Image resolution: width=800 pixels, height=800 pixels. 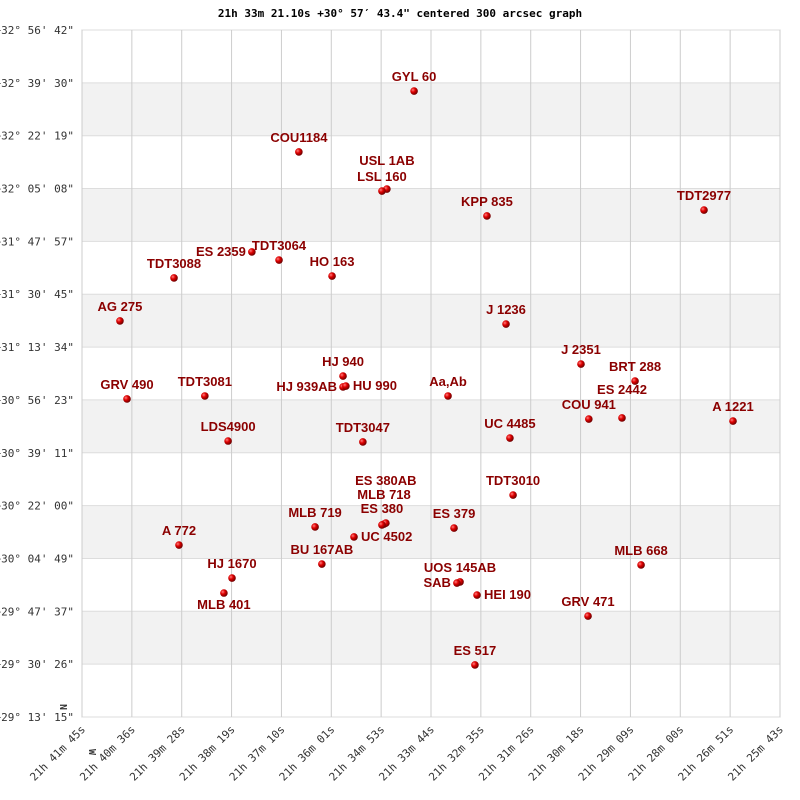 I want to click on y-tick-label: +30° 39' 11", so click(x=37, y=453).